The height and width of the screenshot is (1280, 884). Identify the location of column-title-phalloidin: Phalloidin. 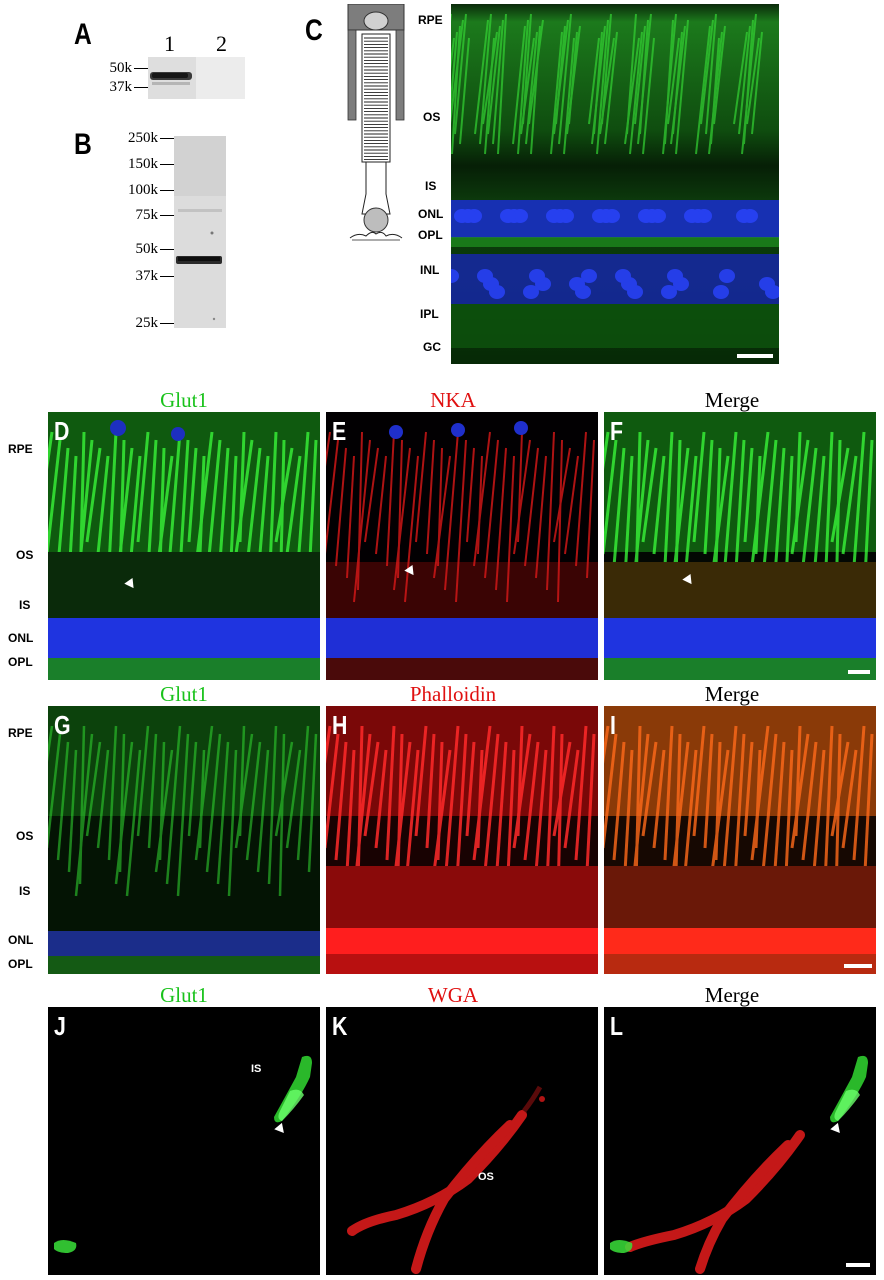
(453, 694).